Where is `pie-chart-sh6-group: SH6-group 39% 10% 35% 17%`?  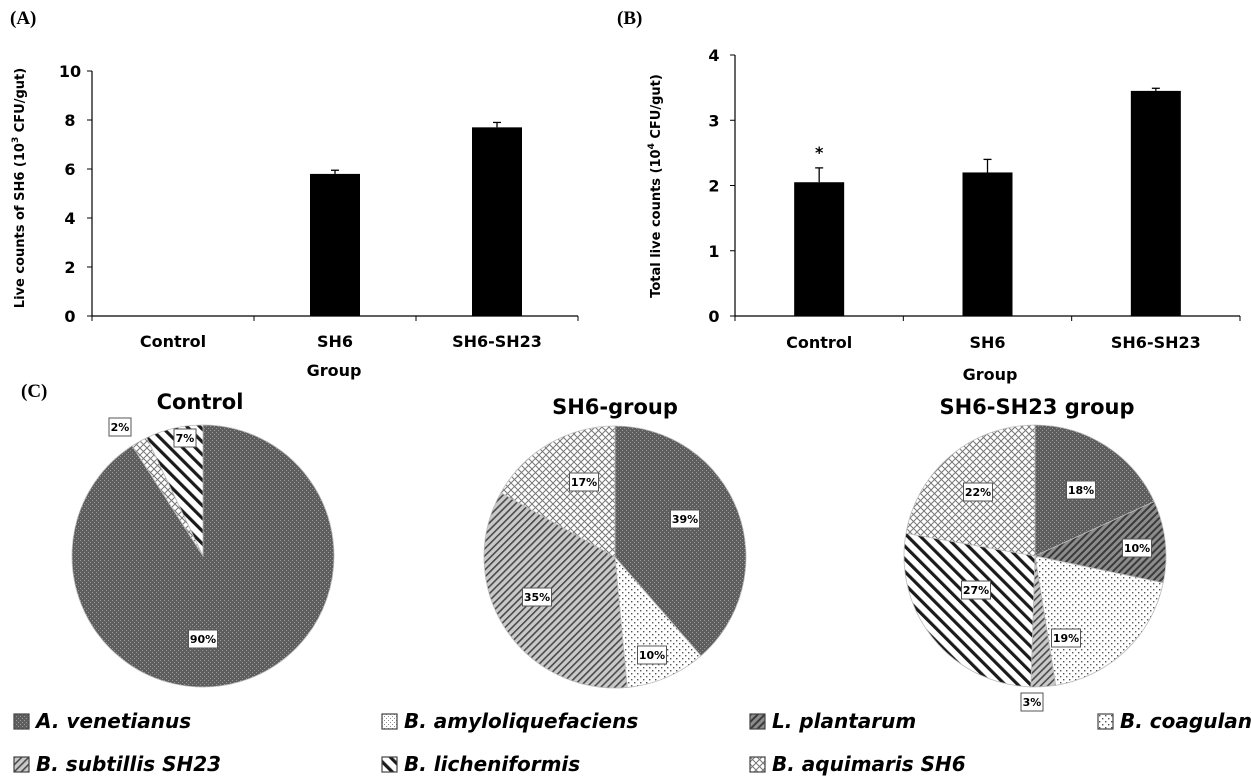
pie-chart-sh6-group: SH6-group 39% 10% 35% 17% is located at coordinates (615, 542).